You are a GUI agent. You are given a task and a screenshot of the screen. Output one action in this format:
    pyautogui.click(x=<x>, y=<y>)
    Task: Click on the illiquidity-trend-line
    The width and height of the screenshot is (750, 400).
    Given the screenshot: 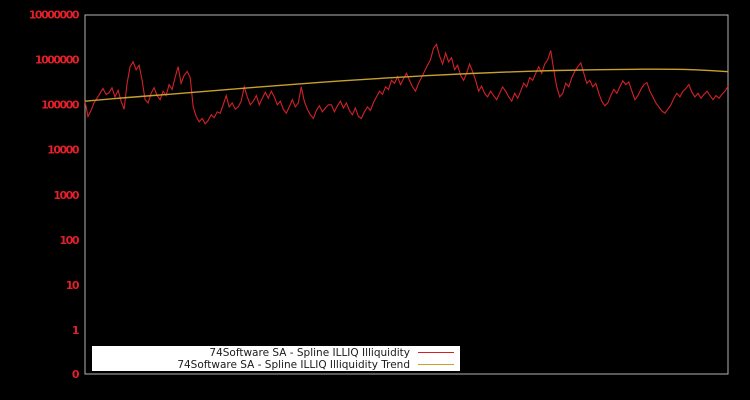 What is the action you would take?
    pyautogui.click(x=406, y=85)
    